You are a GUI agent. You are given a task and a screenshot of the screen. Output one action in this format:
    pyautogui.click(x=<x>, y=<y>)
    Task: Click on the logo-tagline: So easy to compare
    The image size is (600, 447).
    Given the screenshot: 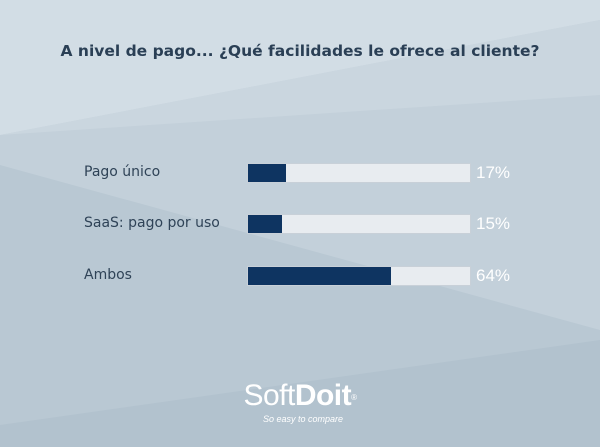 What is the action you would take?
    pyautogui.click(x=303, y=419)
    